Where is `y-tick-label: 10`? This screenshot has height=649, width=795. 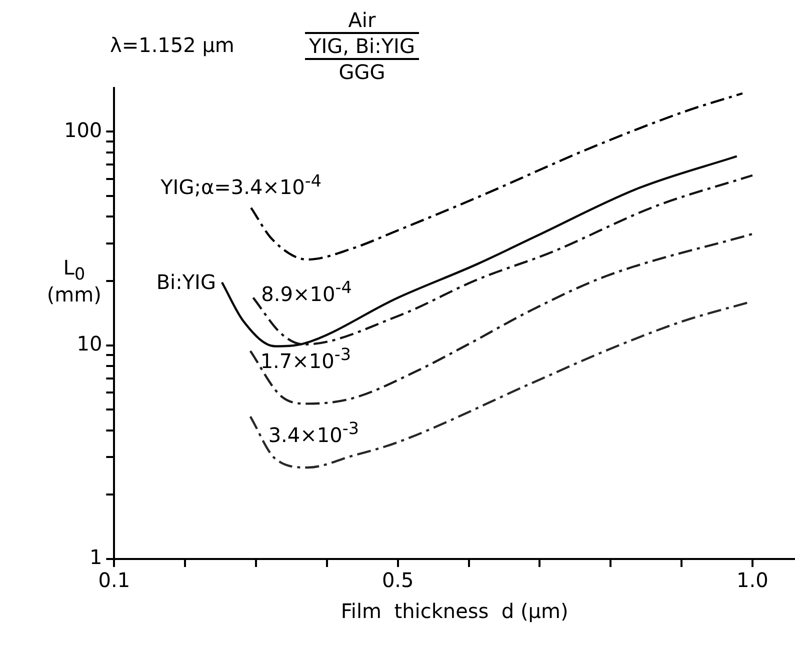
y-tick-label: 10 is located at coordinates (89, 344).